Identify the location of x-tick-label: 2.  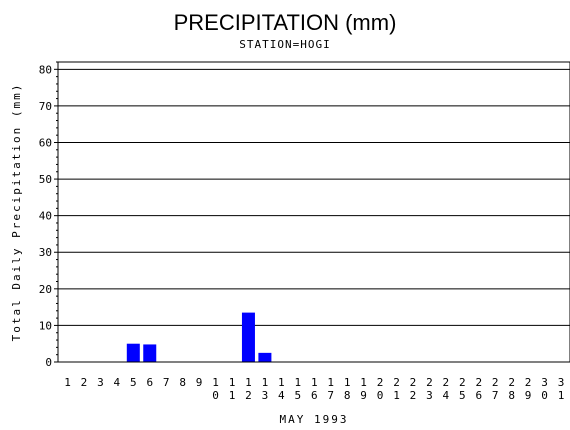
(84, 382).